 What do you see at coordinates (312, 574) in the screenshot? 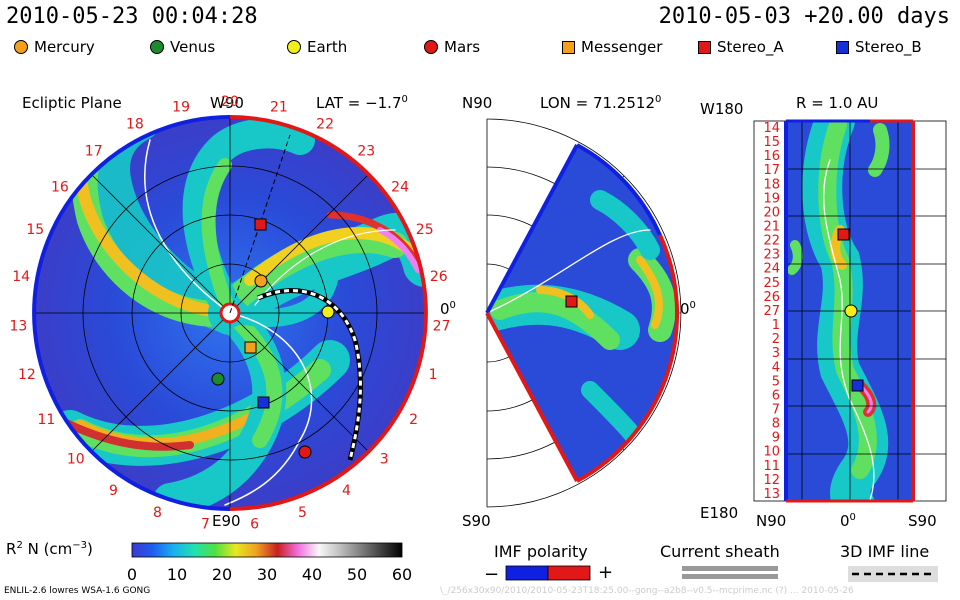
I see `colorbar-tick-label: 40` at bounding box center [312, 574].